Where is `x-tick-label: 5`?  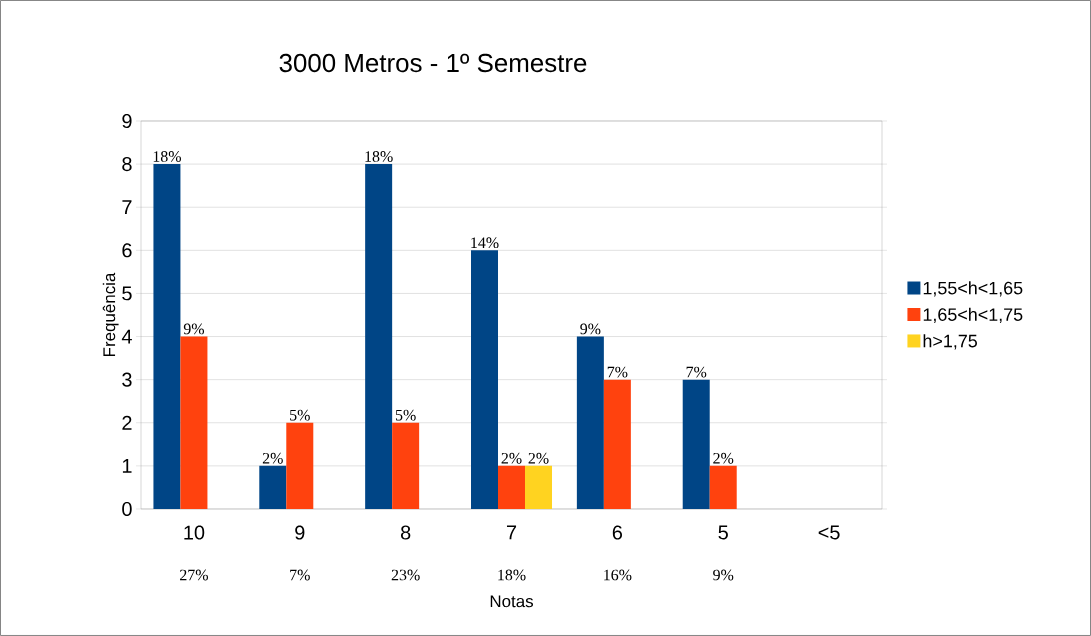
x-tick-label: 5 is located at coordinates (723, 532).